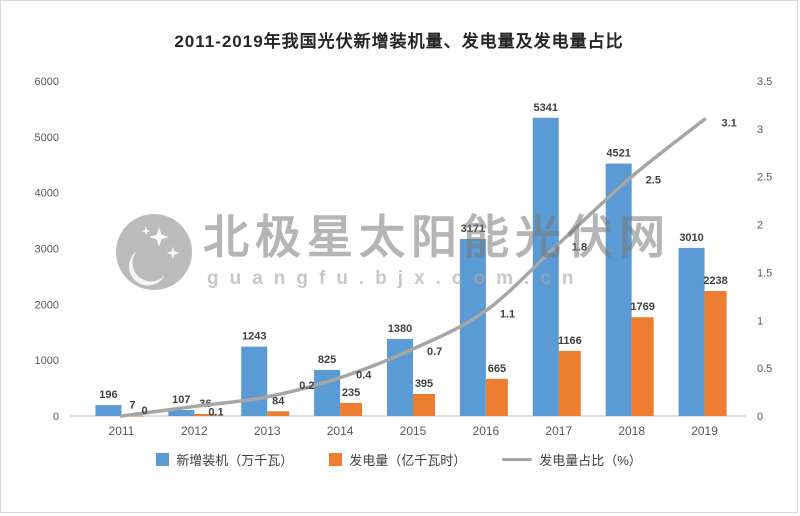  I want to click on line-value-label: 0.1, so click(215, 412).